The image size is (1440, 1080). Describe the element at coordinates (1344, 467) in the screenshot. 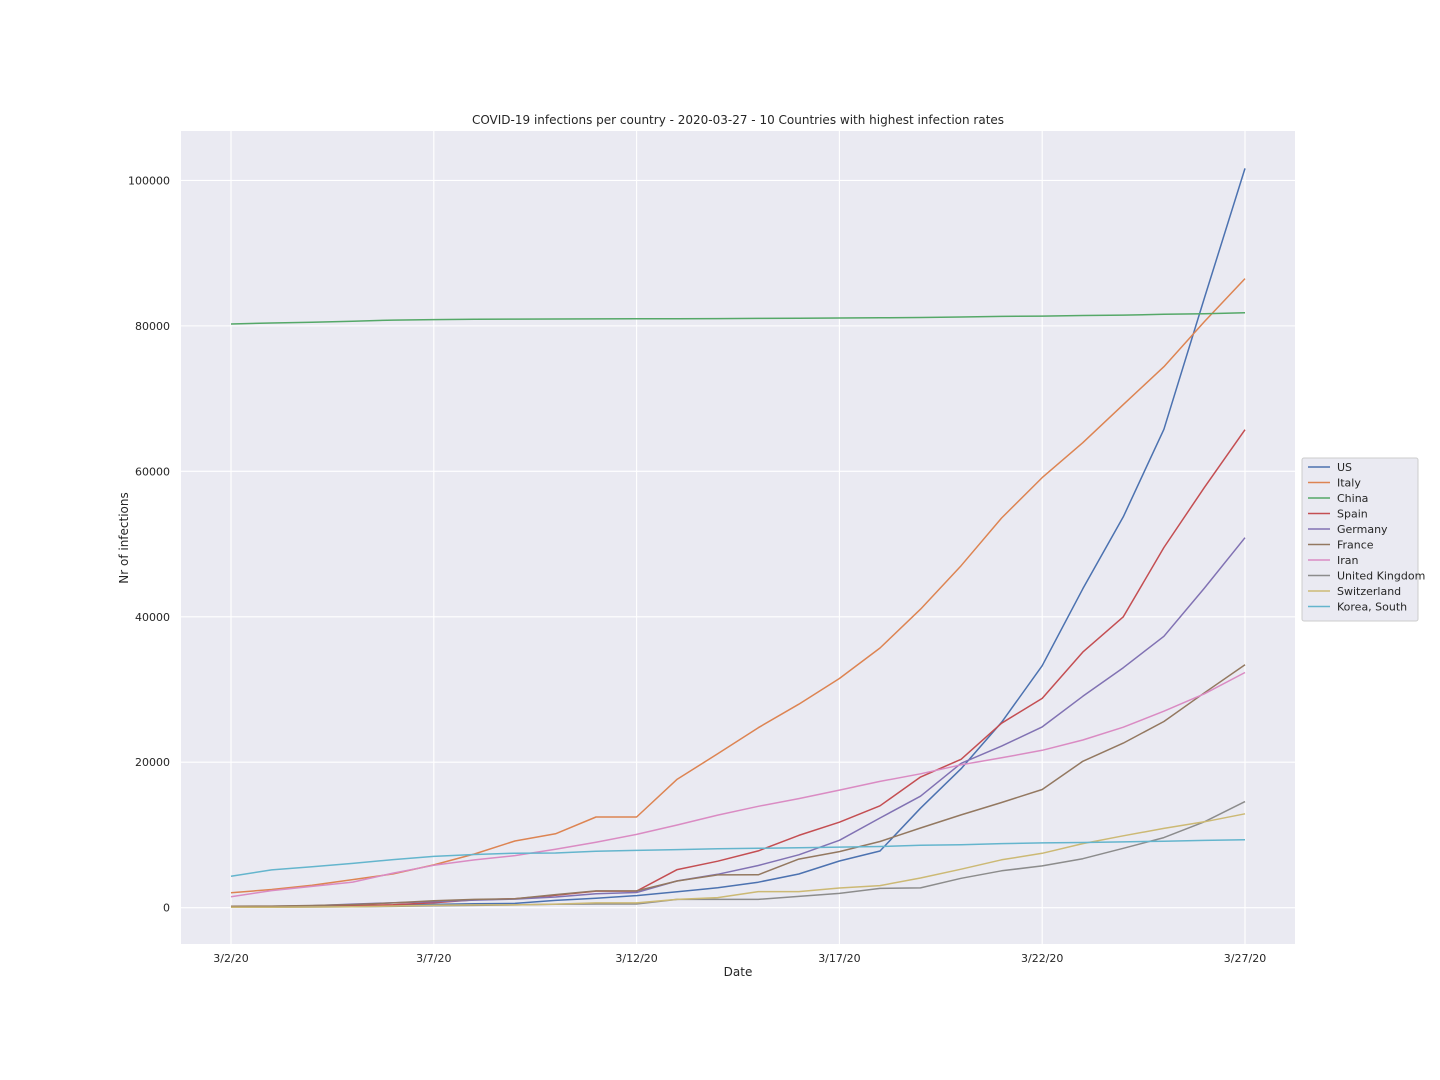

I see `legend-entry: US` at that location.